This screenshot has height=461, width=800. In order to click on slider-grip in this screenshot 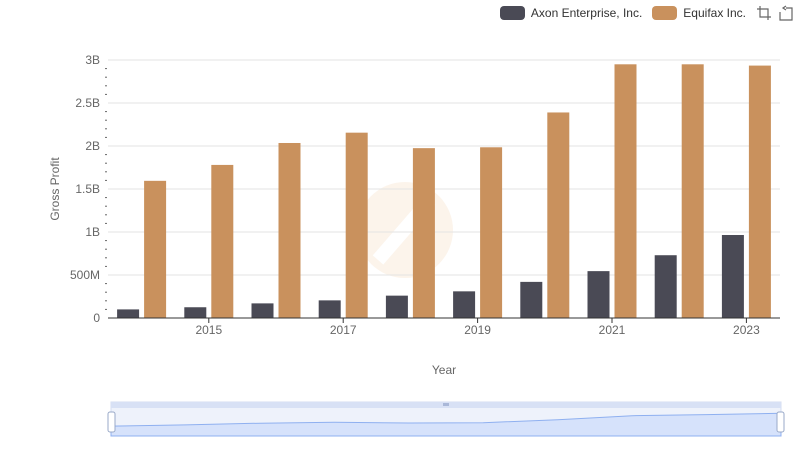, I will do `click(446, 404)`.